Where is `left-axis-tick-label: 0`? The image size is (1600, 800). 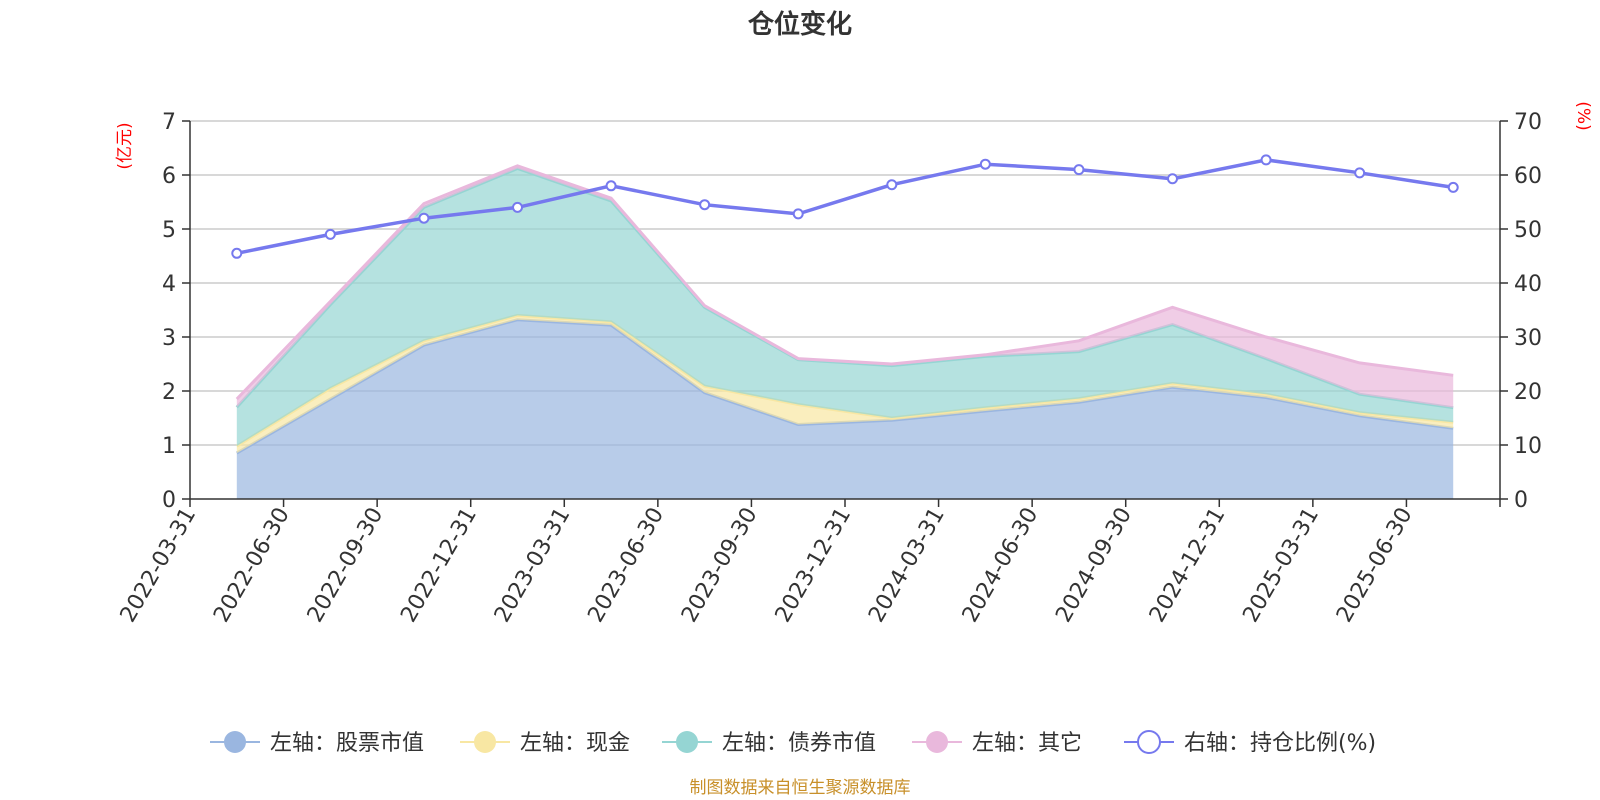
left-axis-tick-label: 0 is located at coordinates (169, 500).